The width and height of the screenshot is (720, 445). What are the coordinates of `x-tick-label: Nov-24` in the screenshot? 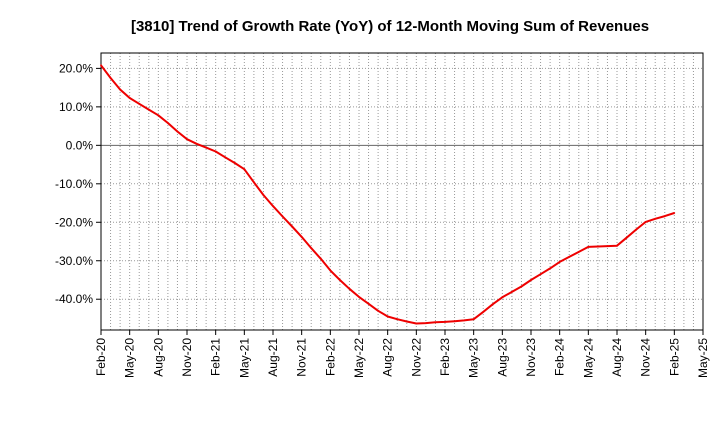 It's located at (646, 357).